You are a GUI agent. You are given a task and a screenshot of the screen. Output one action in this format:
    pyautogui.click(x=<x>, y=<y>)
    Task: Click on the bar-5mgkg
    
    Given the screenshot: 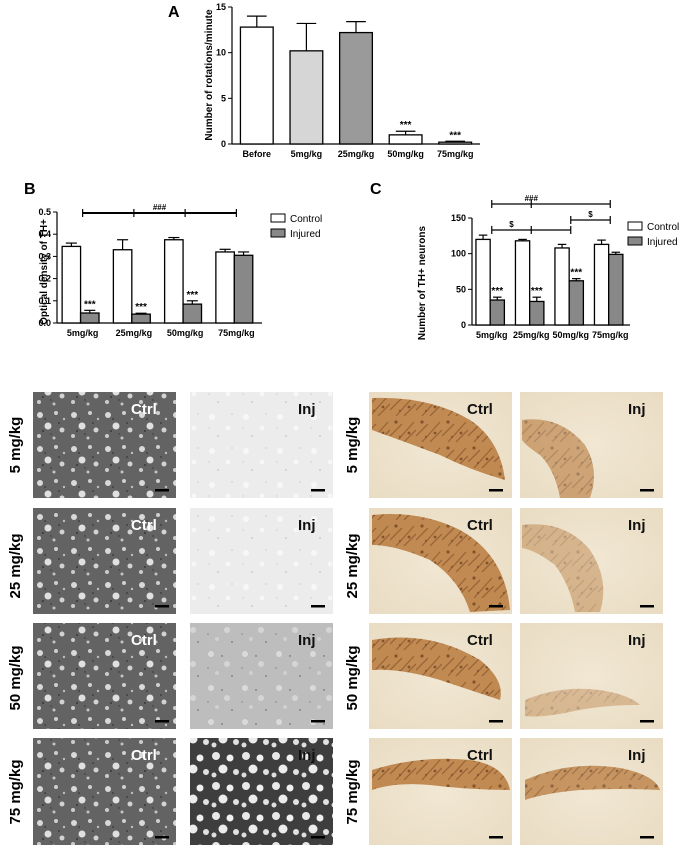 What is the action you would take?
    pyautogui.click(x=306, y=97)
    